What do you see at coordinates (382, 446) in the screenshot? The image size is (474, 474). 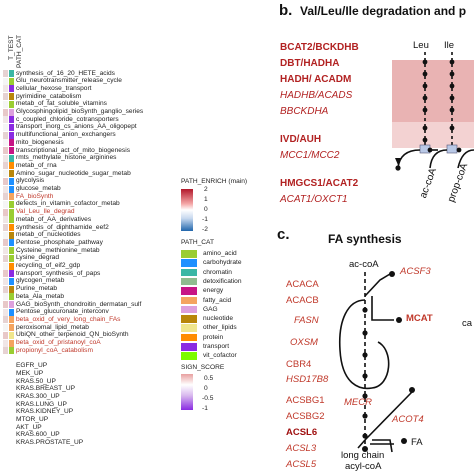 I see `acot4-branch` at bounding box center [382, 446].